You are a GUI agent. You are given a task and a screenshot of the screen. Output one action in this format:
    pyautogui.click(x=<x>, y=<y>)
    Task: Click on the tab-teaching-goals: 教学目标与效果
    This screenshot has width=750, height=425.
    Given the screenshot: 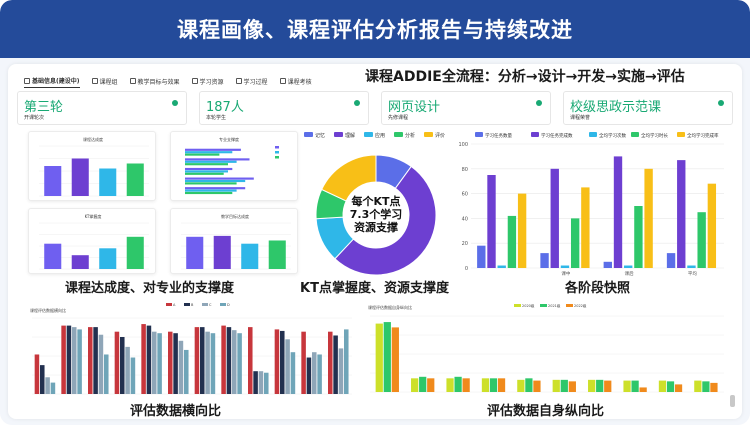 What is the action you would take?
    pyautogui.click(x=154, y=81)
    